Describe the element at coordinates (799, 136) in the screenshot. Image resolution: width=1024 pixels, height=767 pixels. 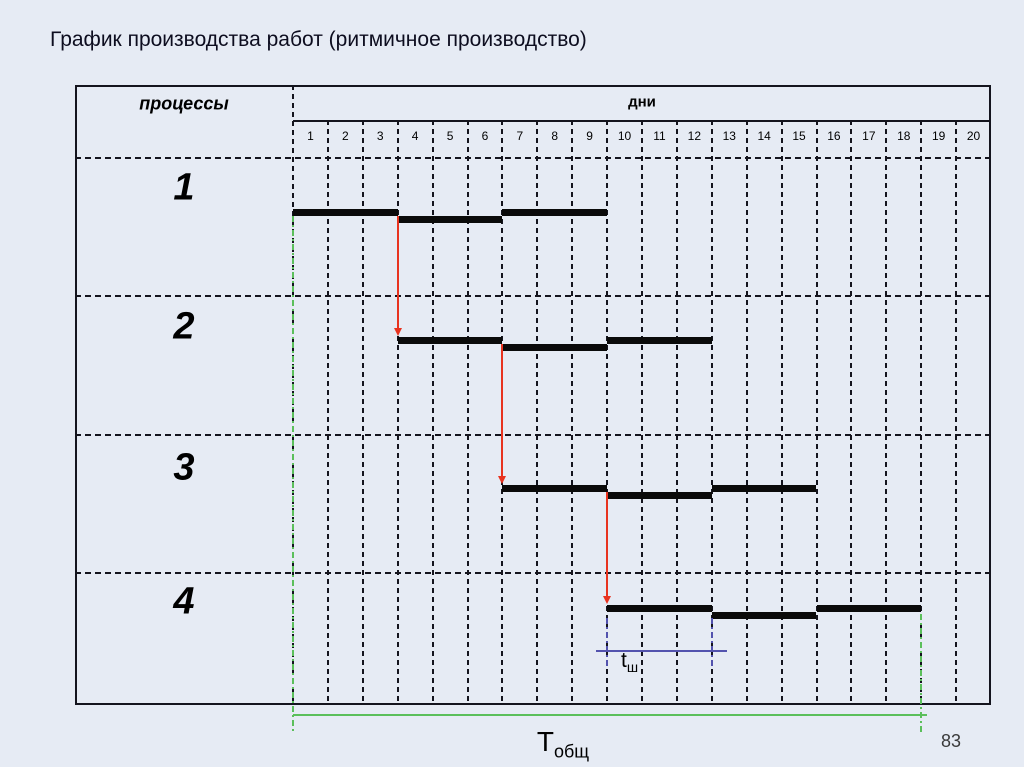
I see `day-tick-label: 15` at that location.